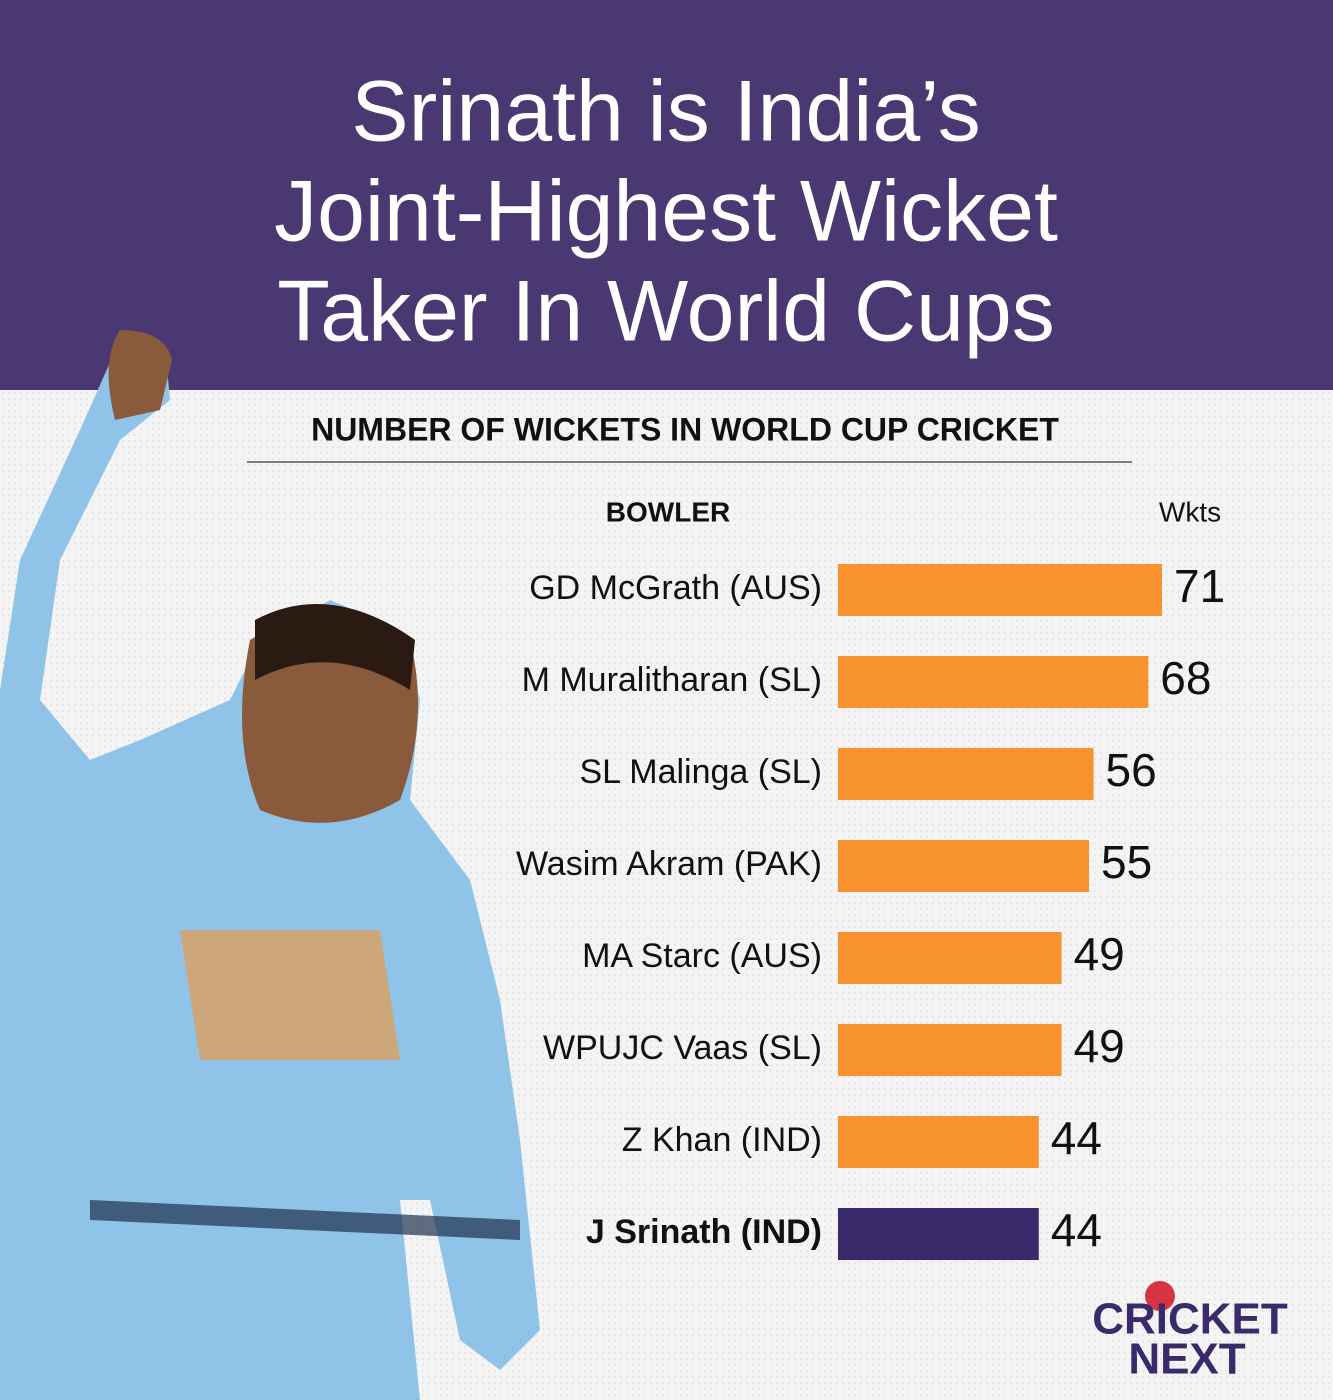  I want to click on category-label: J Srinath (IND), so click(704, 1232).